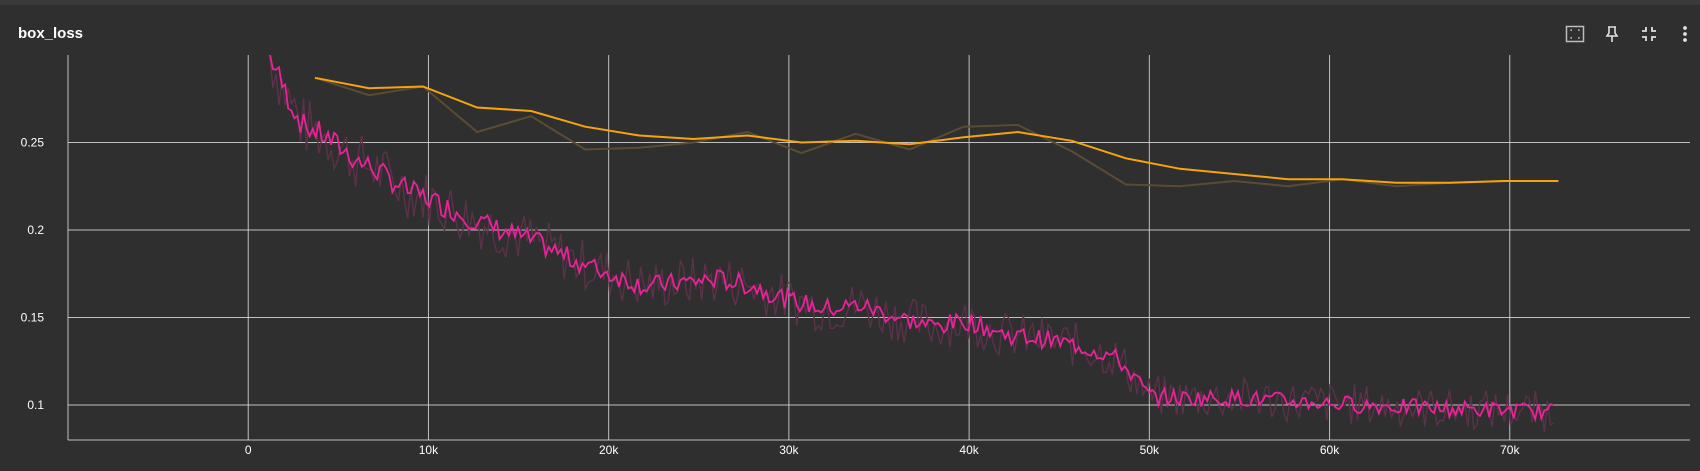  Describe the element at coordinates (1150, 450) in the screenshot. I see `x-tick-label: 50k` at that location.